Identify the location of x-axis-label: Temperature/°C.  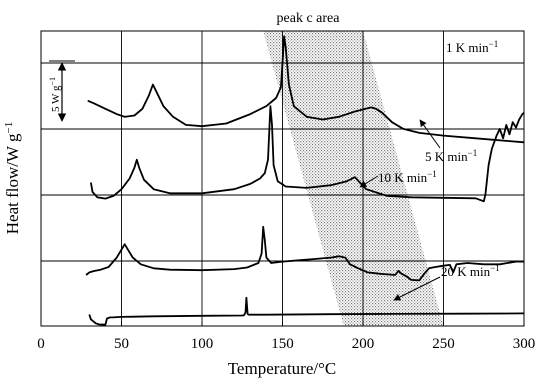
(282, 368).